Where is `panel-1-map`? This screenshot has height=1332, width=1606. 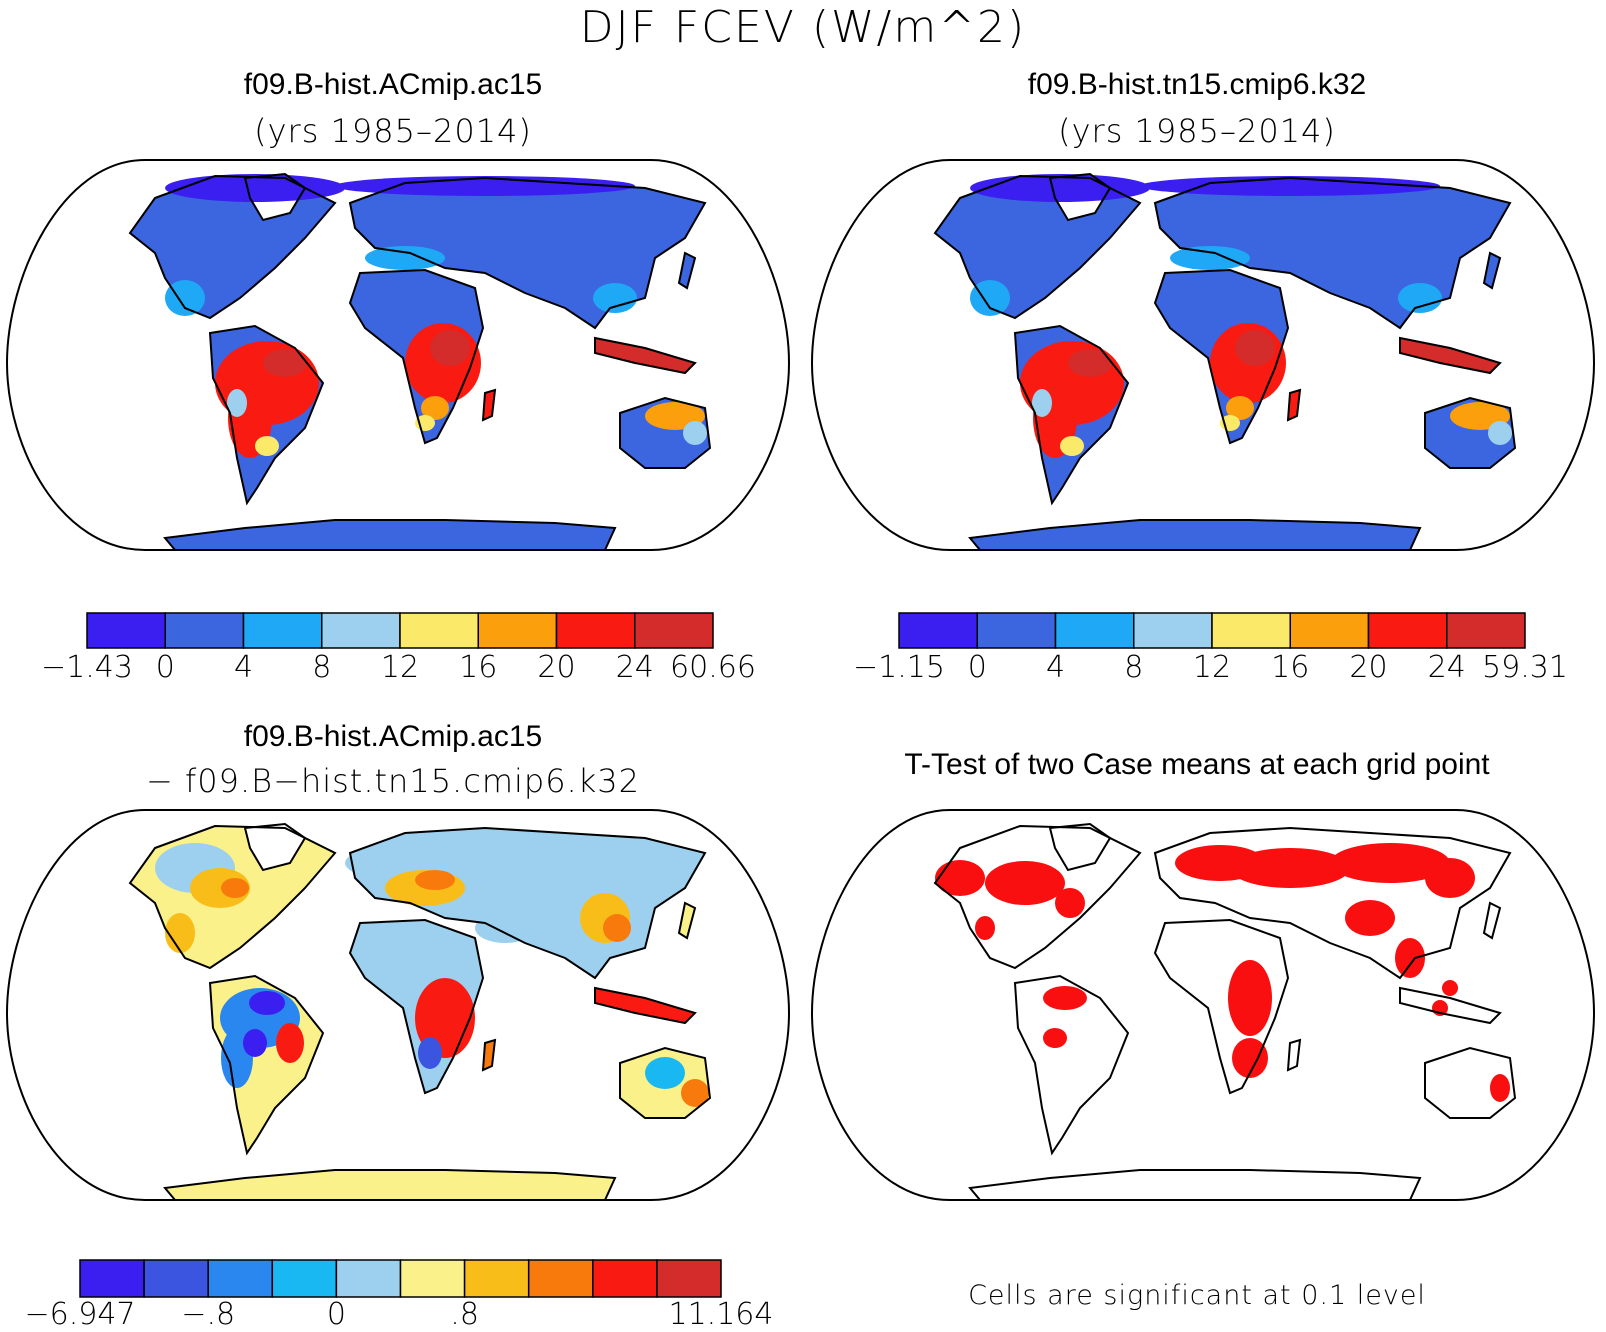 panel-1-map is located at coordinates (398, 355).